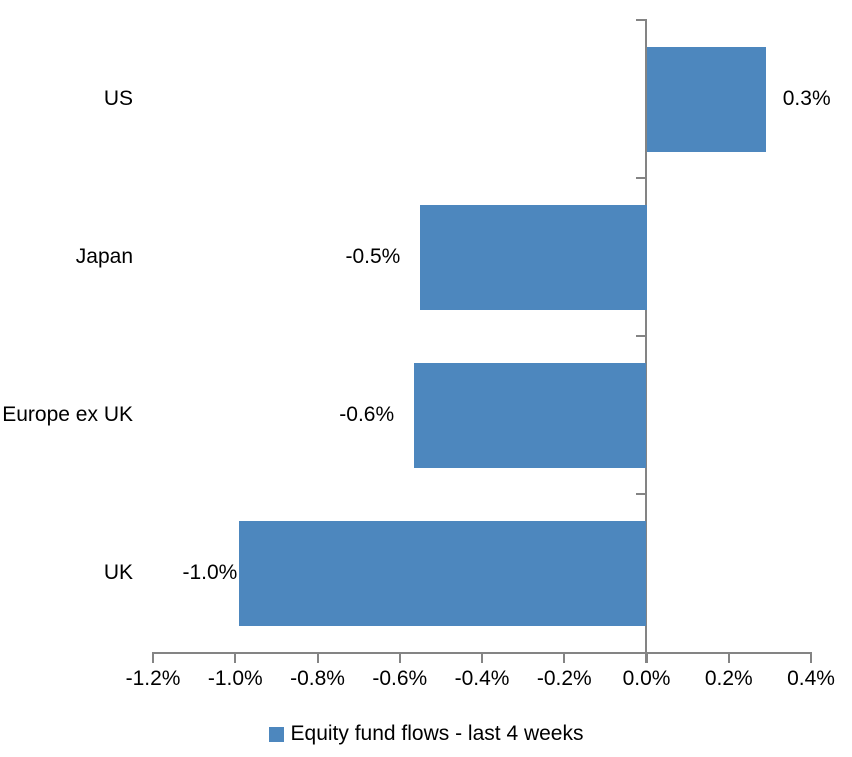 This screenshot has width=852, height=757. Describe the element at coordinates (153, 678) in the screenshot. I see `value-axis-tick-label: -1.2%` at that location.